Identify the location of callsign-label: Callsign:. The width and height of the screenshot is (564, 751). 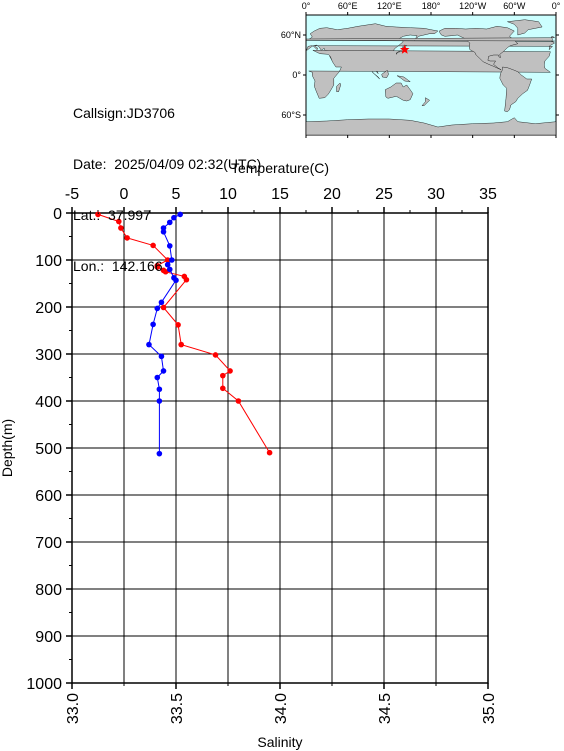
(100, 113).